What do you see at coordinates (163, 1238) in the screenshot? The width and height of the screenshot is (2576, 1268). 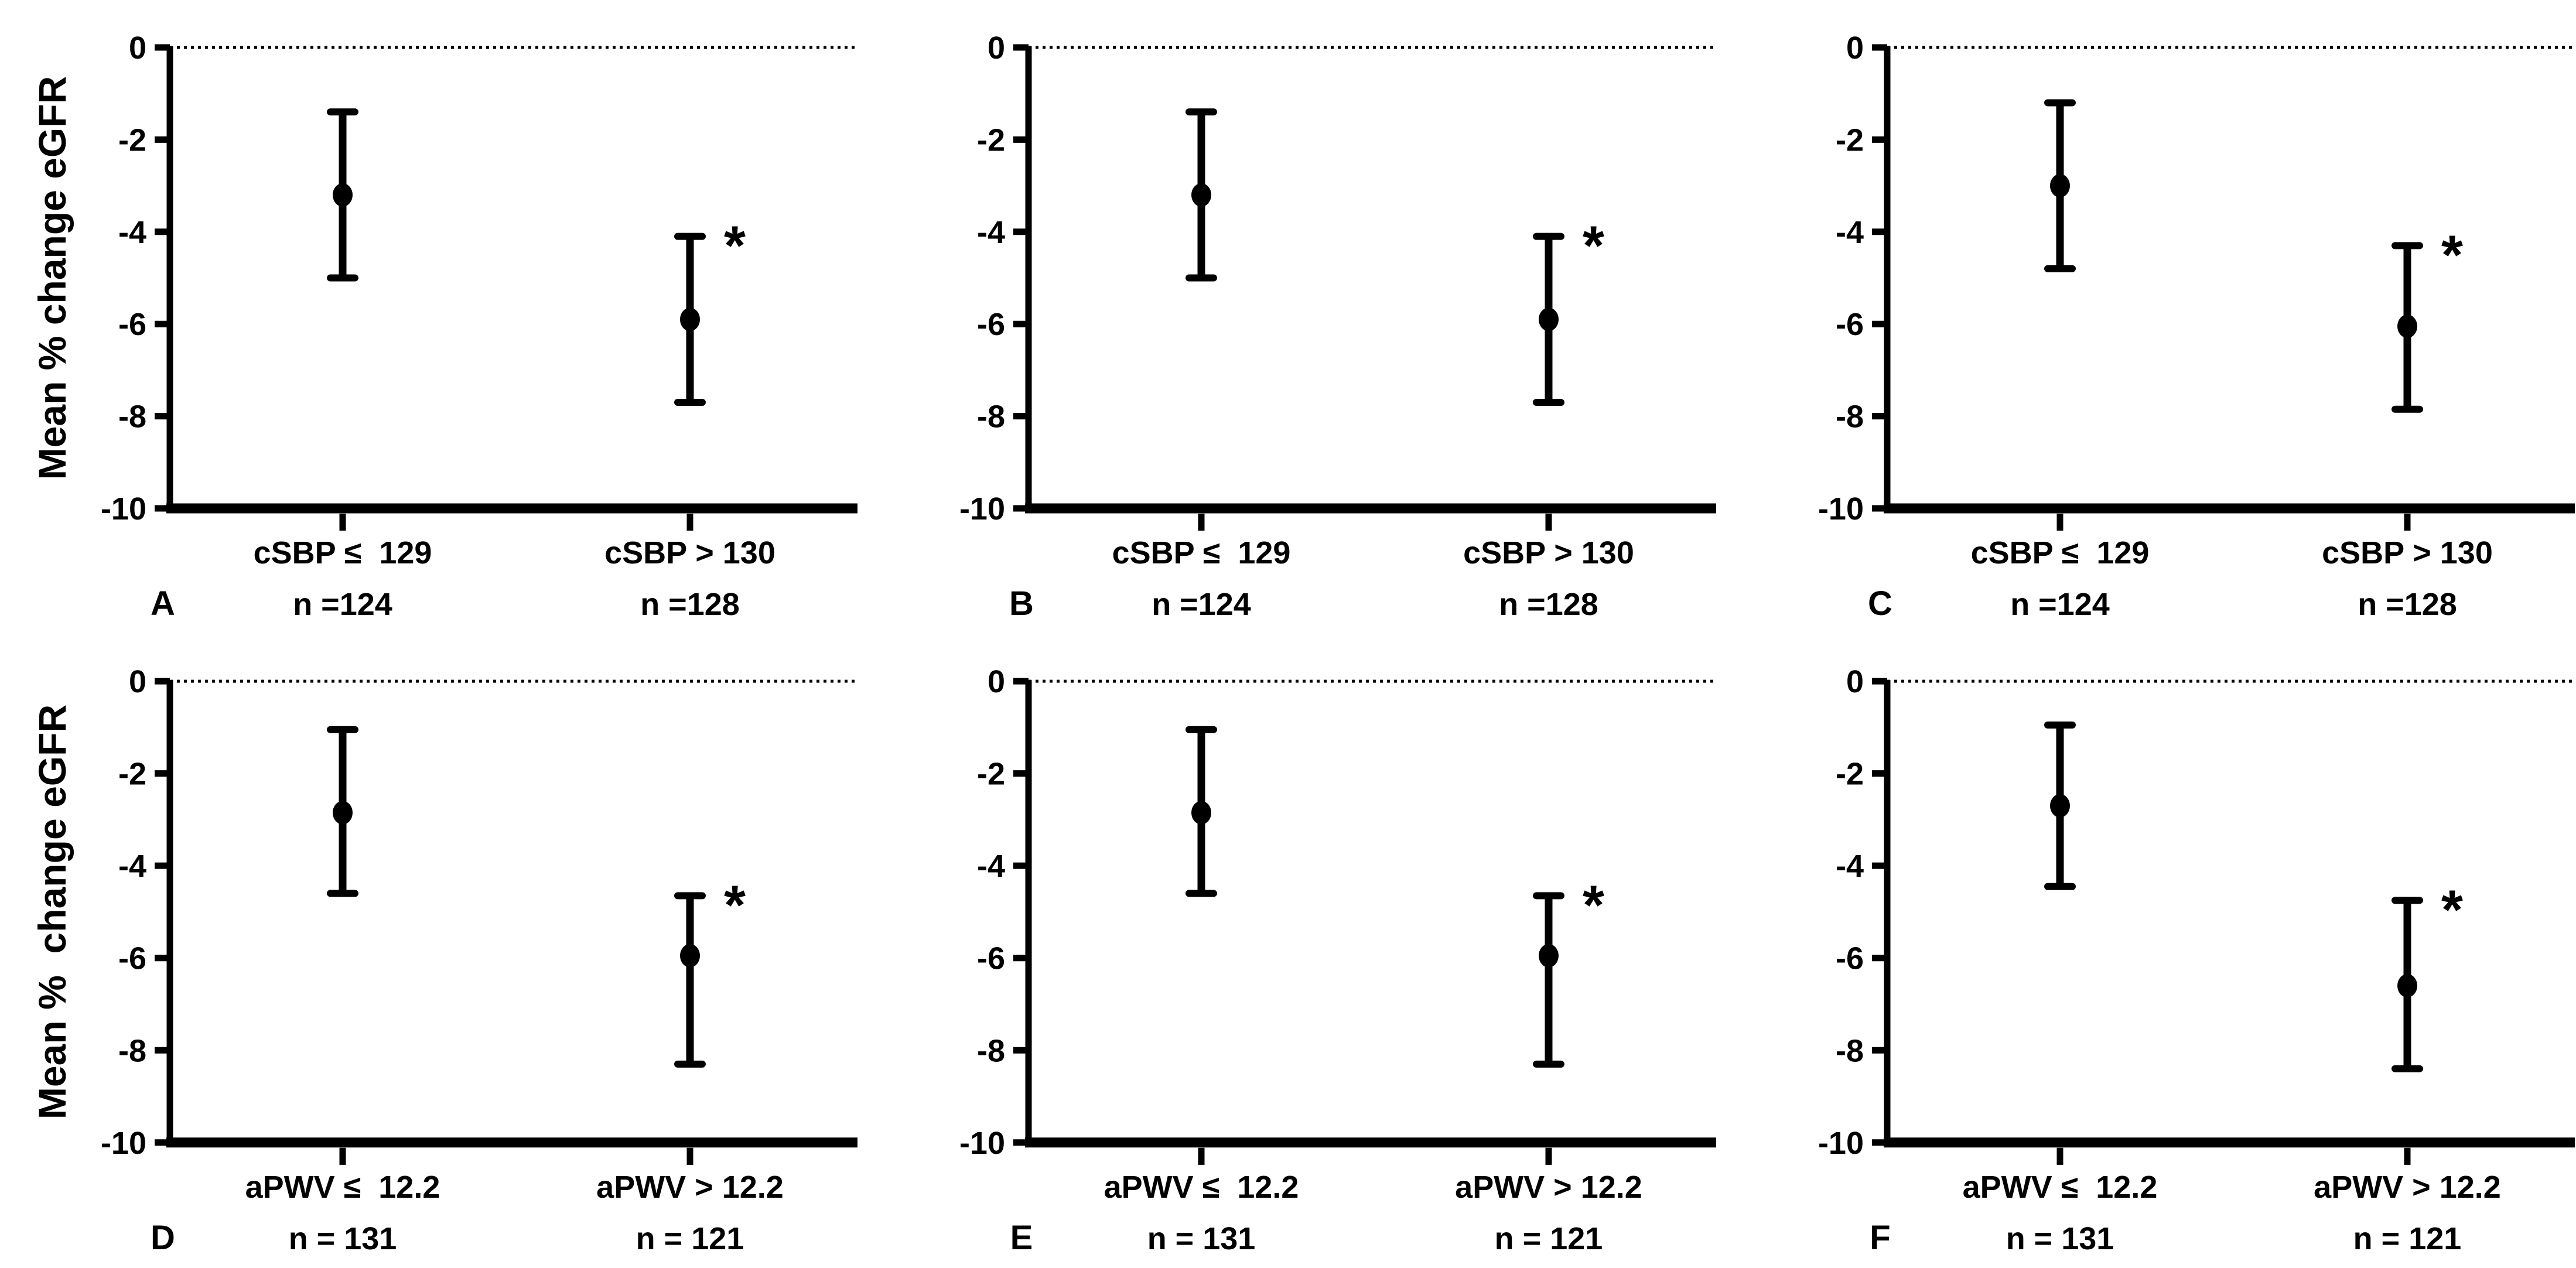 I see `panel-letter: D` at bounding box center [163, 1238].